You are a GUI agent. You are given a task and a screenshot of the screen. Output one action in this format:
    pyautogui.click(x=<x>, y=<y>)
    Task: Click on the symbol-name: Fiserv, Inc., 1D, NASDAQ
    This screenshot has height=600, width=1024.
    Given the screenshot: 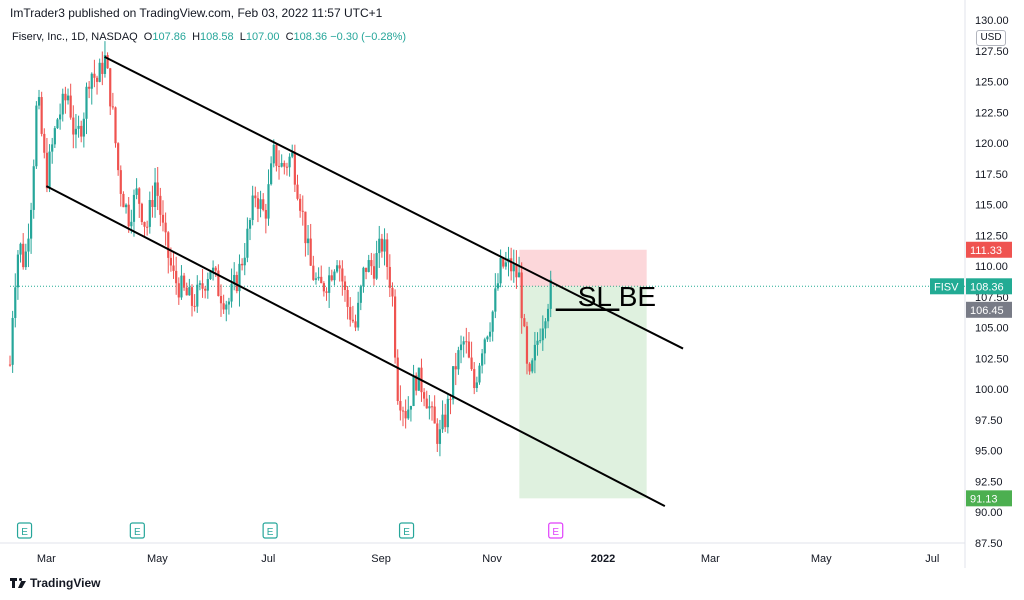 What is the action you would take?
    pyautogui.click(x=75, y=37)
    